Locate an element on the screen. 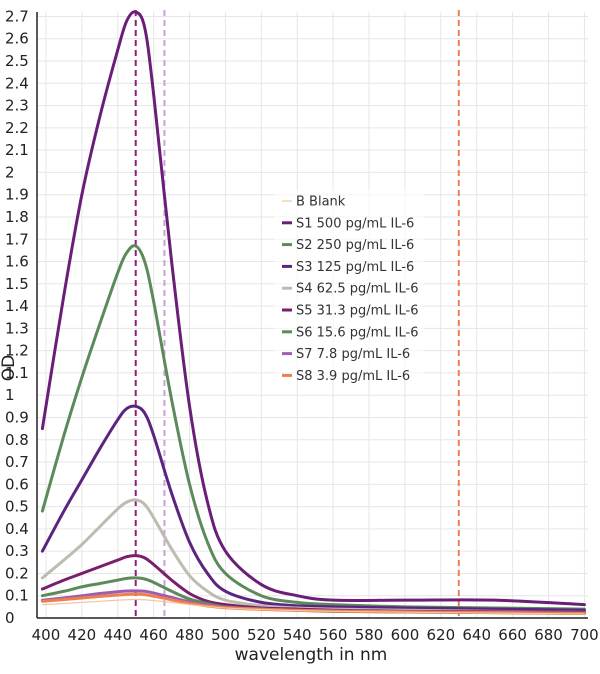 Image resolution: width=600 pixels, height=674 pixels. legend-label: S7 7.8 pg/mL IL-6 is located at coordinates (353, 354).